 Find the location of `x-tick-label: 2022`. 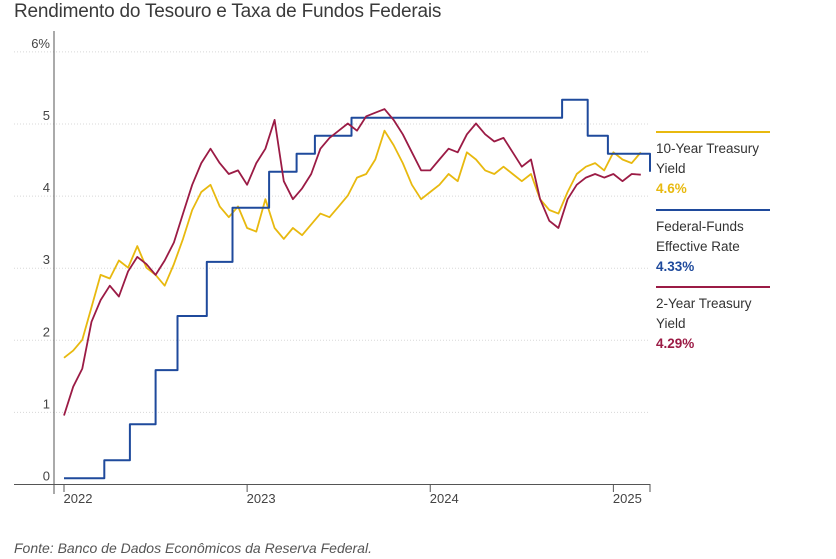

x-tick-label: 2022 is located at coordinates (78, 498).